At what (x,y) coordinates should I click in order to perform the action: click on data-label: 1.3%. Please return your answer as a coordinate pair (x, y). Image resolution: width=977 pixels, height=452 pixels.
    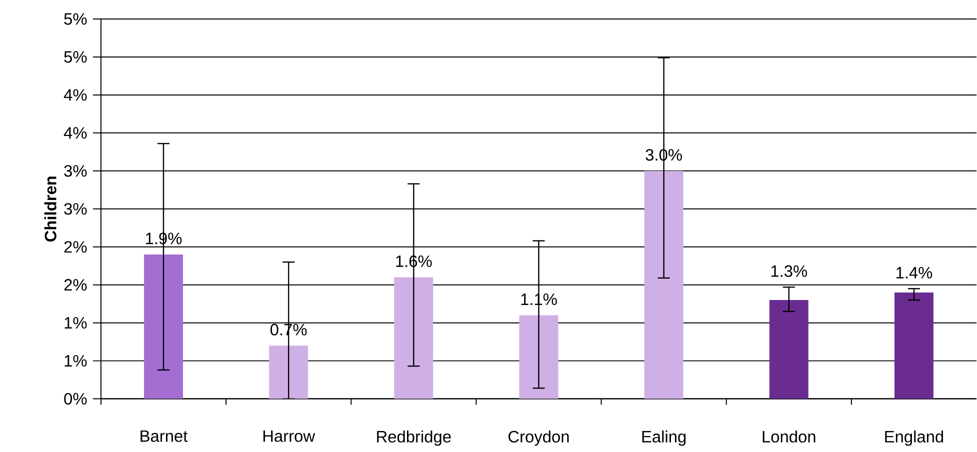
    Looking at the image, I should click on (789, 271).